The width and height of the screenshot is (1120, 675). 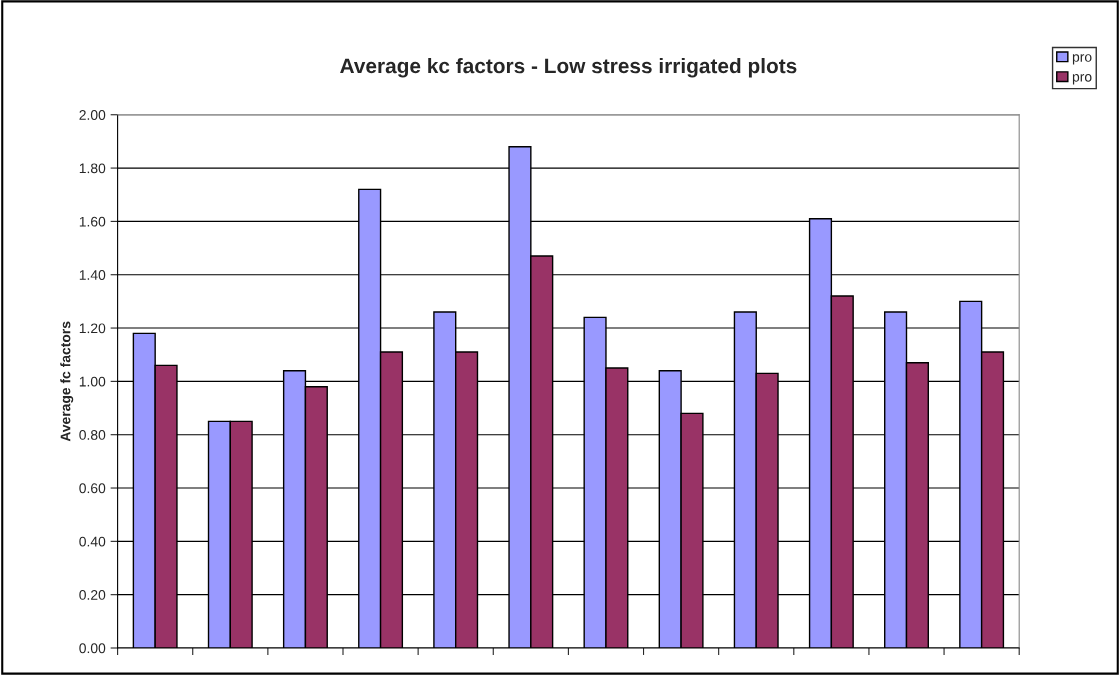 I want to click on y-tick-label: 1.00, so click(x=92, y=381).